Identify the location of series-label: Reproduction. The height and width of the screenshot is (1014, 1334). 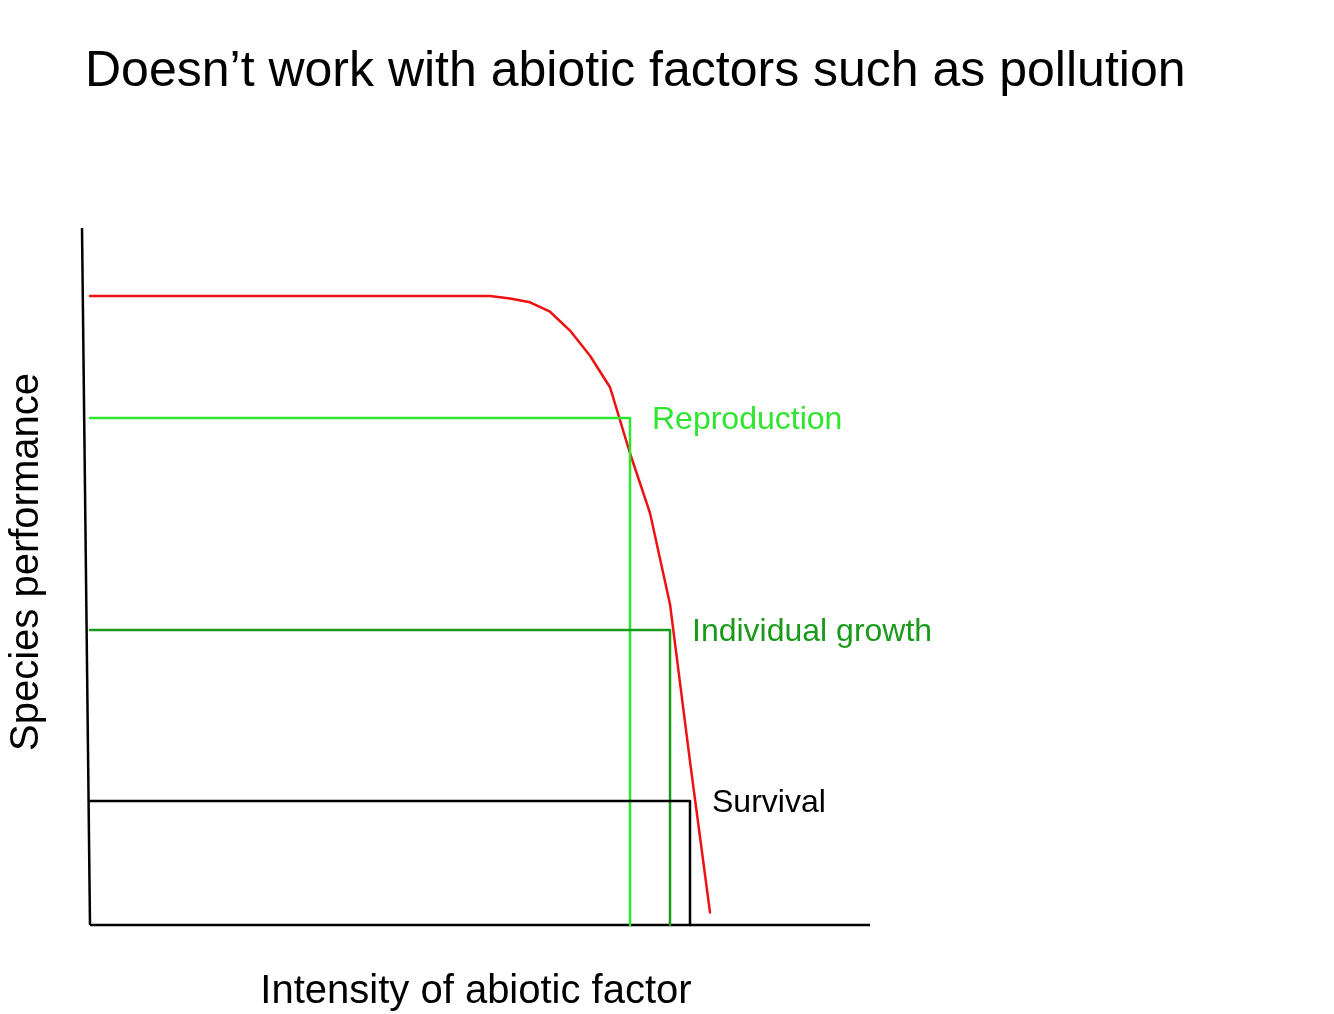
(747, 418).